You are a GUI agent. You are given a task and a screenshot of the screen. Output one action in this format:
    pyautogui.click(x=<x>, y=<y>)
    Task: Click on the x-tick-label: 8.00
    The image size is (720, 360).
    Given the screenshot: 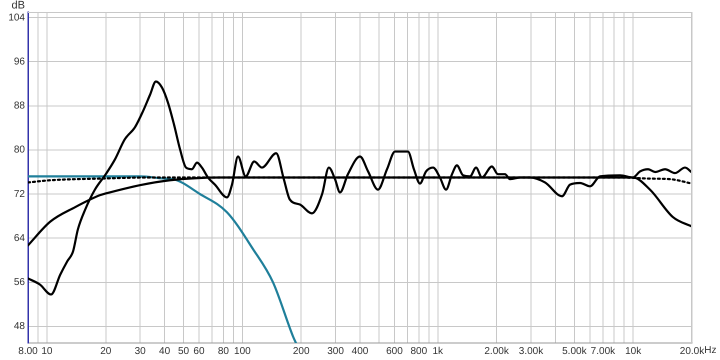 What is the action you would take?
    pyautogui.click(x=28, y=351)
    